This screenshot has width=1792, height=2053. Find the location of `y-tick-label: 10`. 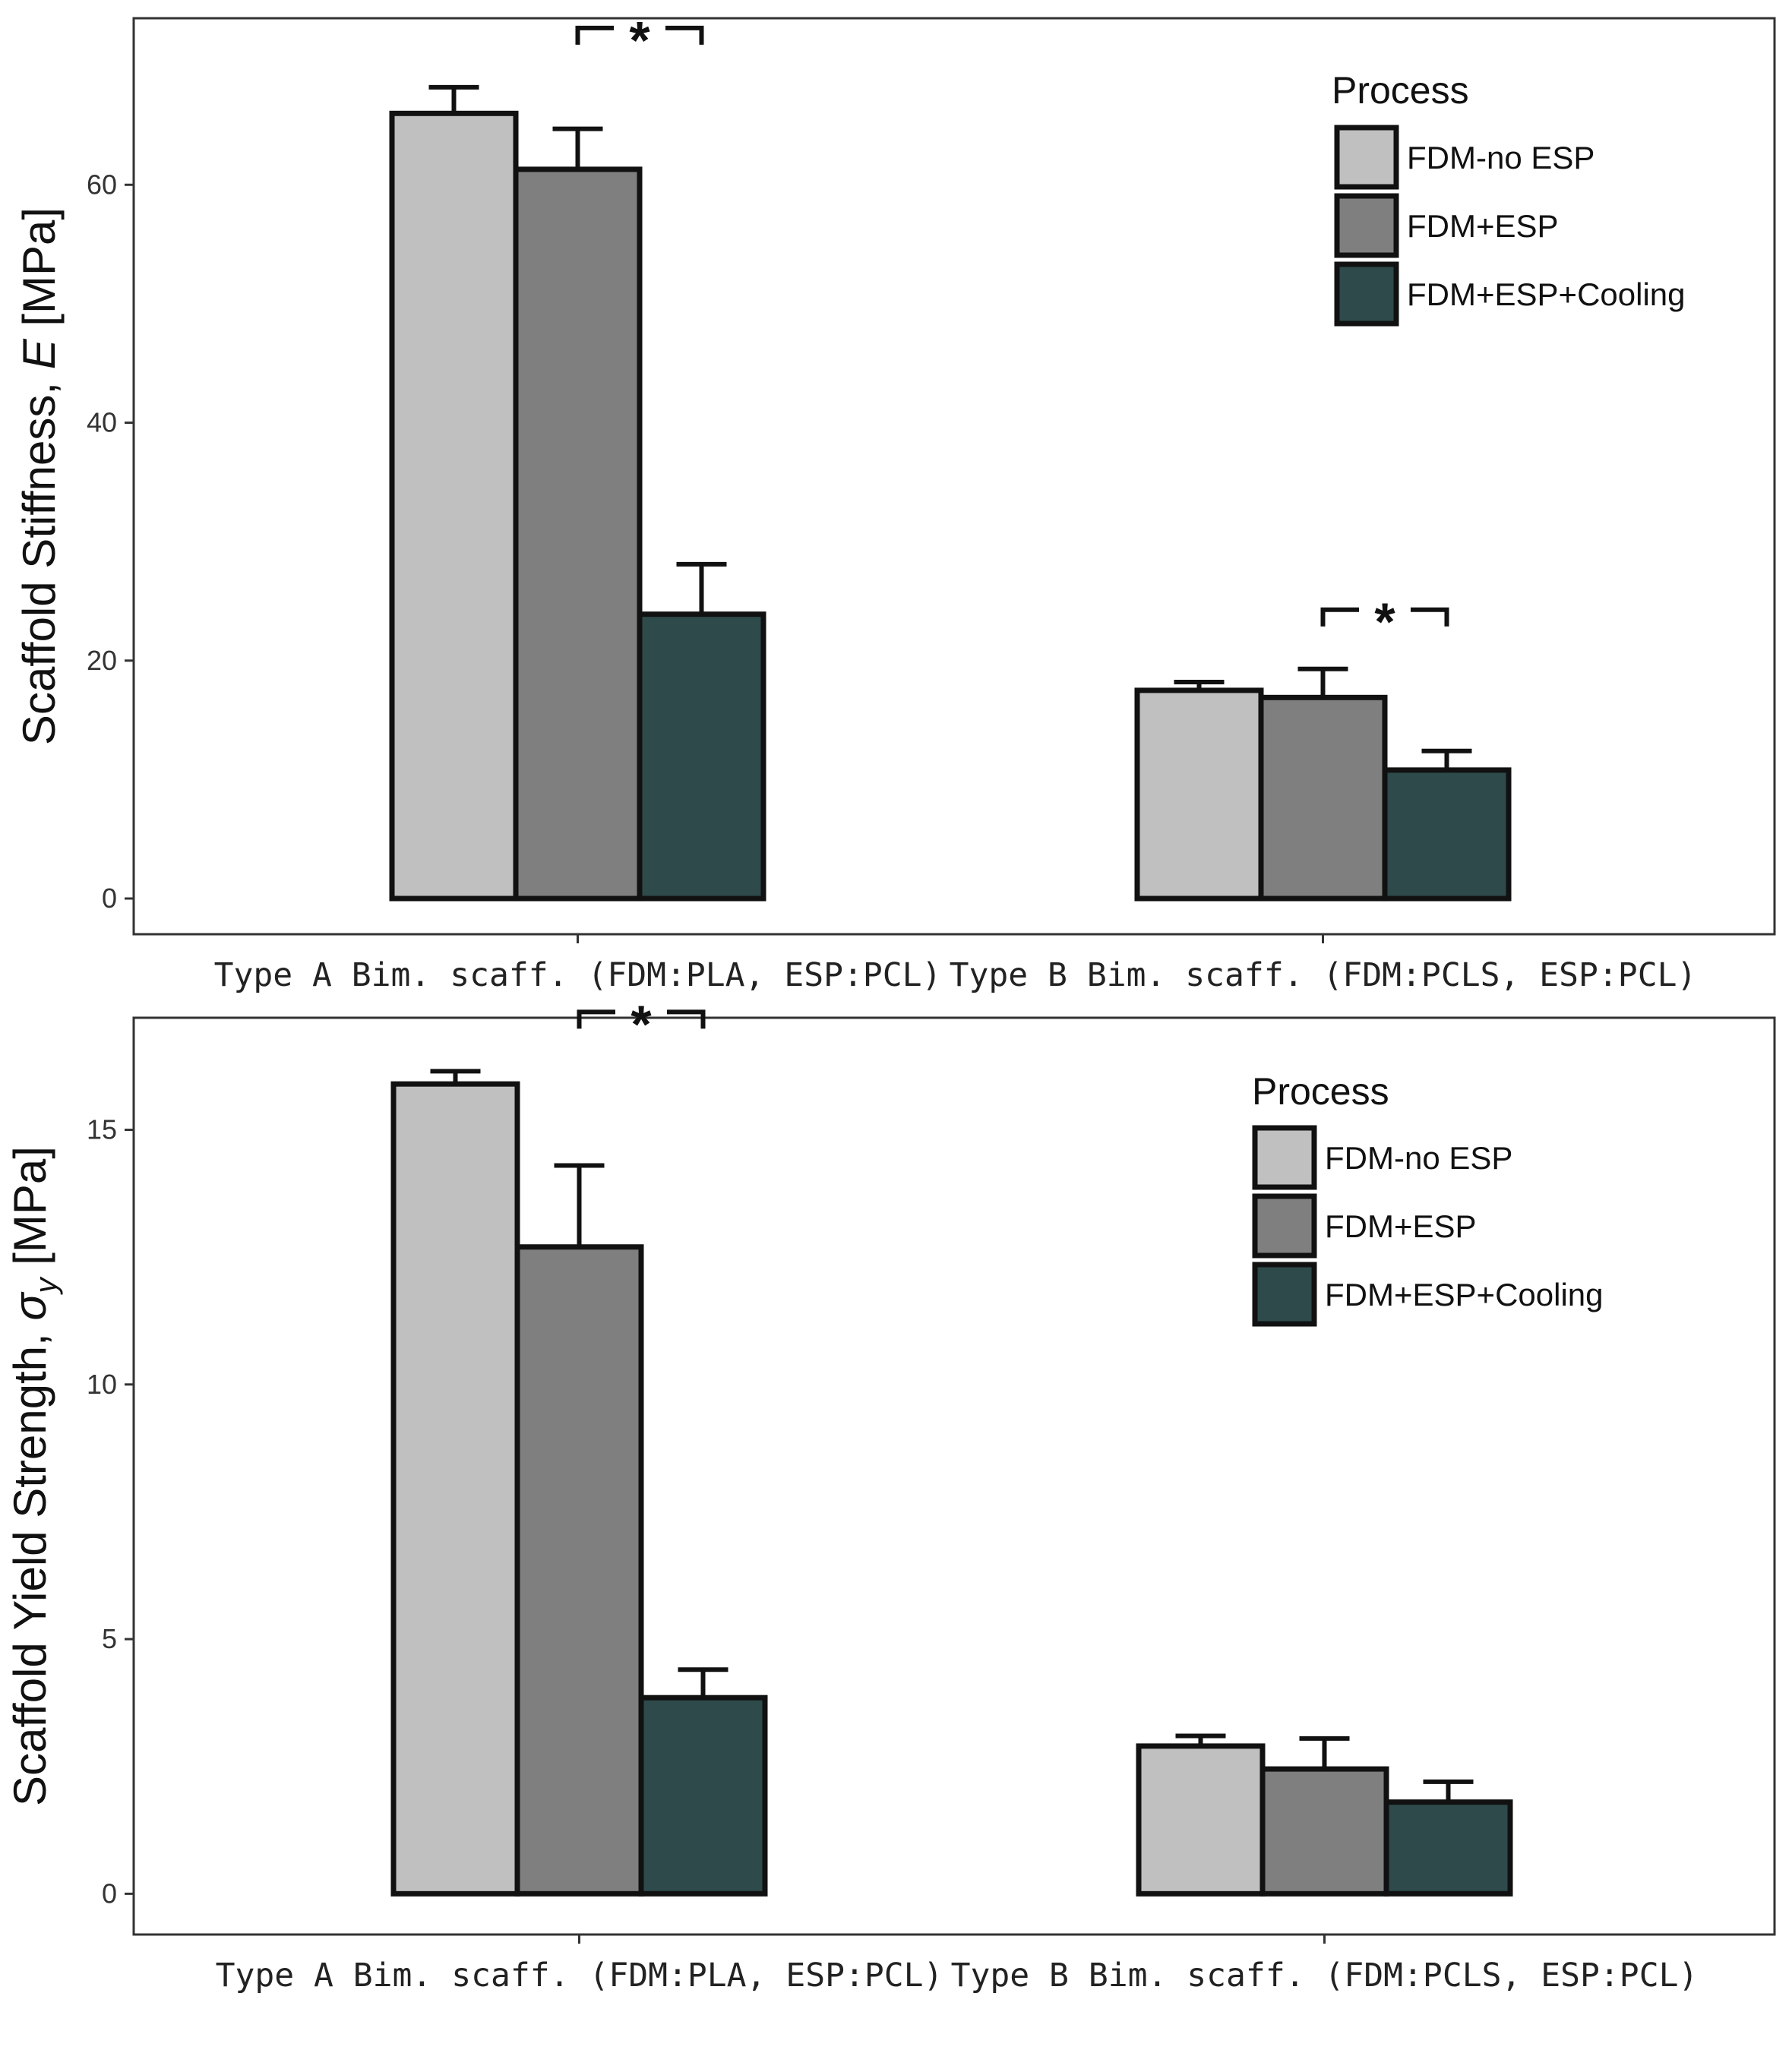

y-tick-label: 10 is located at coordinates (102, 1384).